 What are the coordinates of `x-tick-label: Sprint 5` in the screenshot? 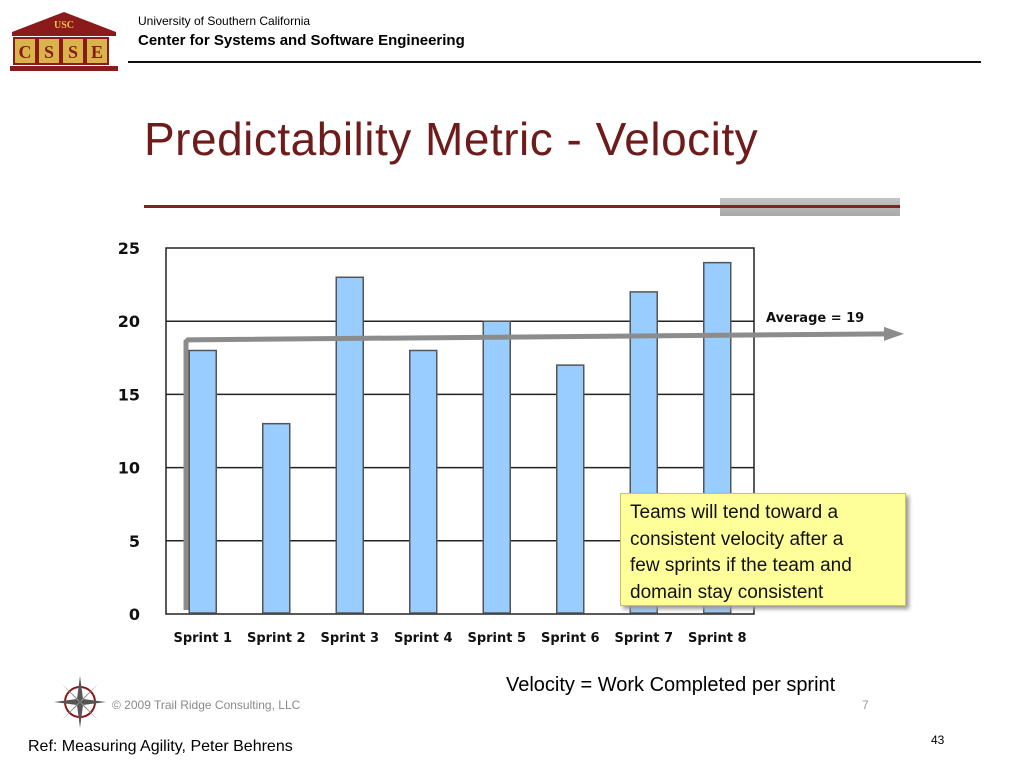 It's located at (496, 638).